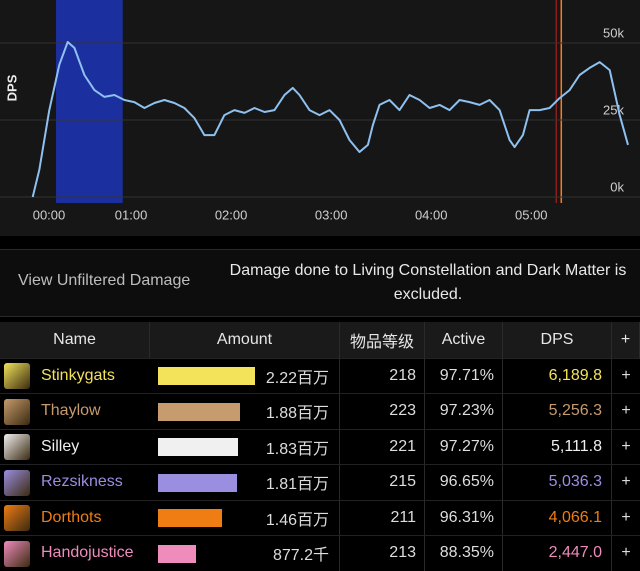  I want to click on unfiltered-link: View Unfiltered Damage, so click(104, 280).